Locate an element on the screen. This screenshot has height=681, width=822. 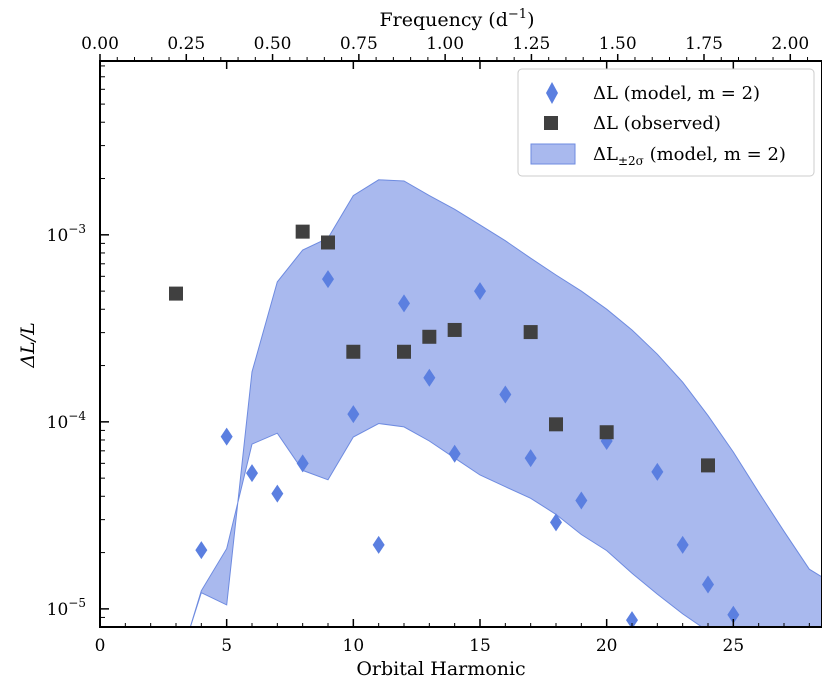
x-tick-label: 25 is located at coordinates (734, 646).